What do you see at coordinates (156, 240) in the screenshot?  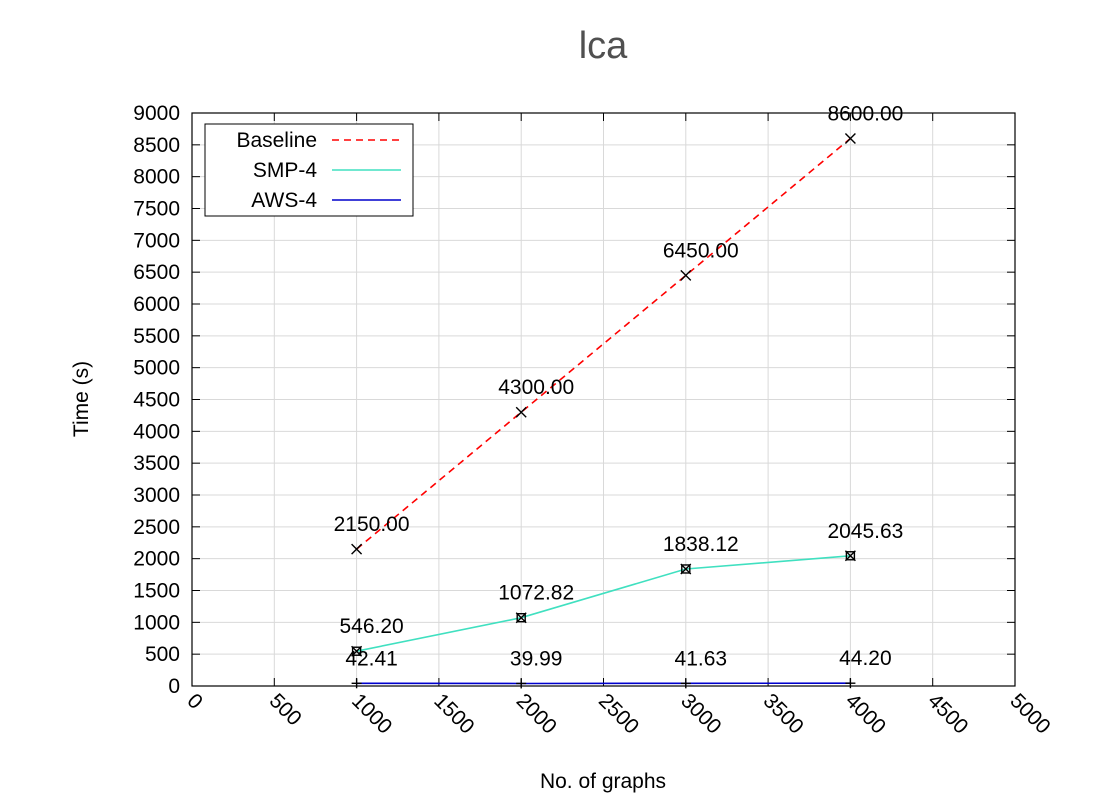 I see `y-tick-label: 7000` at bounding box center [156, 240].